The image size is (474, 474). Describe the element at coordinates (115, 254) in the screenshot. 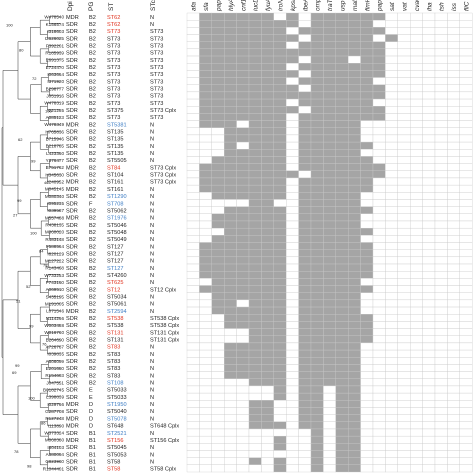

I see `st-value: ST127` at that location.